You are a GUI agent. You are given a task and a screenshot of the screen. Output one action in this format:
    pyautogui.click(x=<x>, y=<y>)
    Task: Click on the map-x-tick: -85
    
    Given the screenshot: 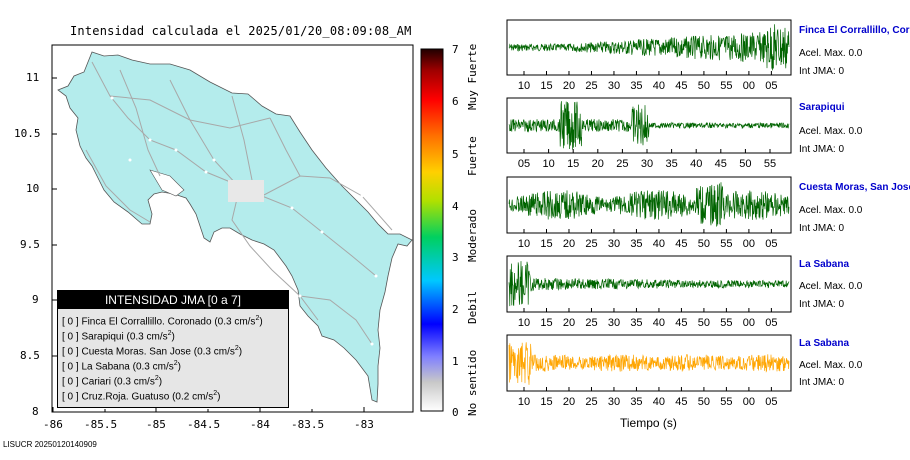 What is the action you would take?
    pyautogui.click(x=156, y=424)
    